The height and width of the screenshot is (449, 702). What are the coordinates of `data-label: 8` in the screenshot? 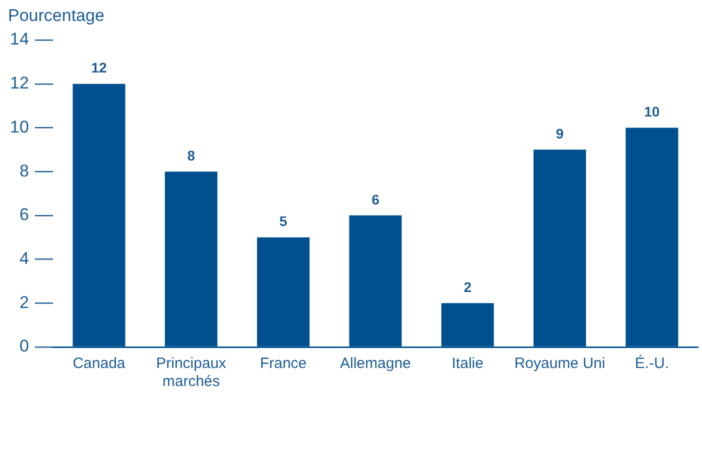 It's located at (191, 155).